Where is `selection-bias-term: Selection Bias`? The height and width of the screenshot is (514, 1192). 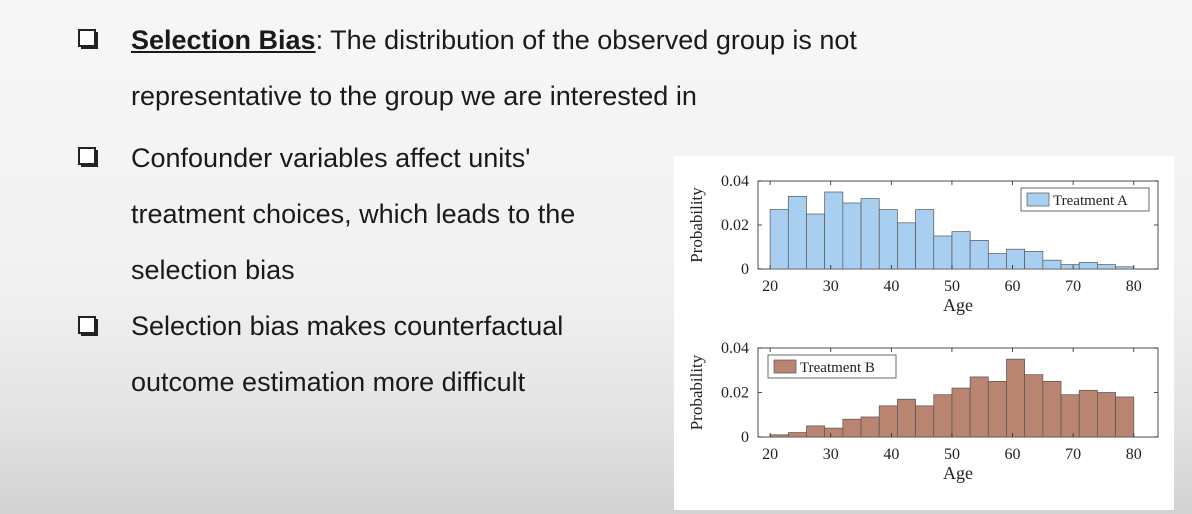 selection-bias-term: Selection Bias is located at coordinates (223, 40).